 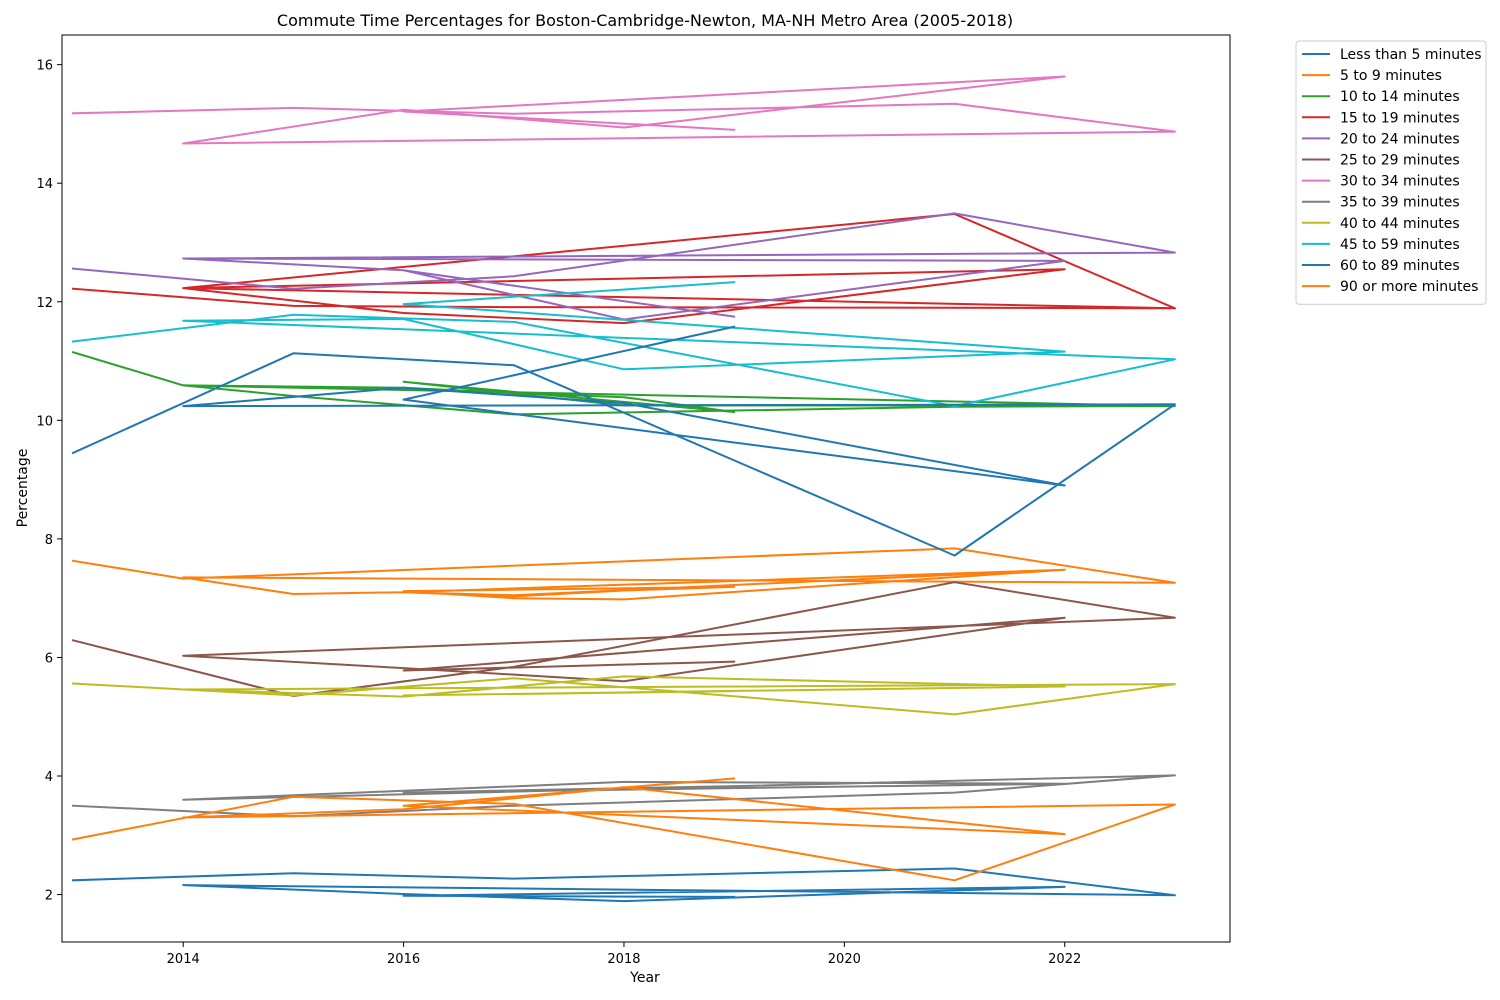 What do you see at coordinates (844, 959) in the screenshot?
I see `x-tick-label: 2020` at bounding box center [844, 959].